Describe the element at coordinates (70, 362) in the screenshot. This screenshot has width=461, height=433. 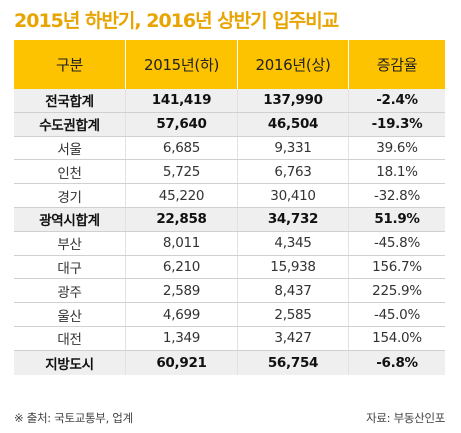
I see `row-label: 지방도시` at that location.